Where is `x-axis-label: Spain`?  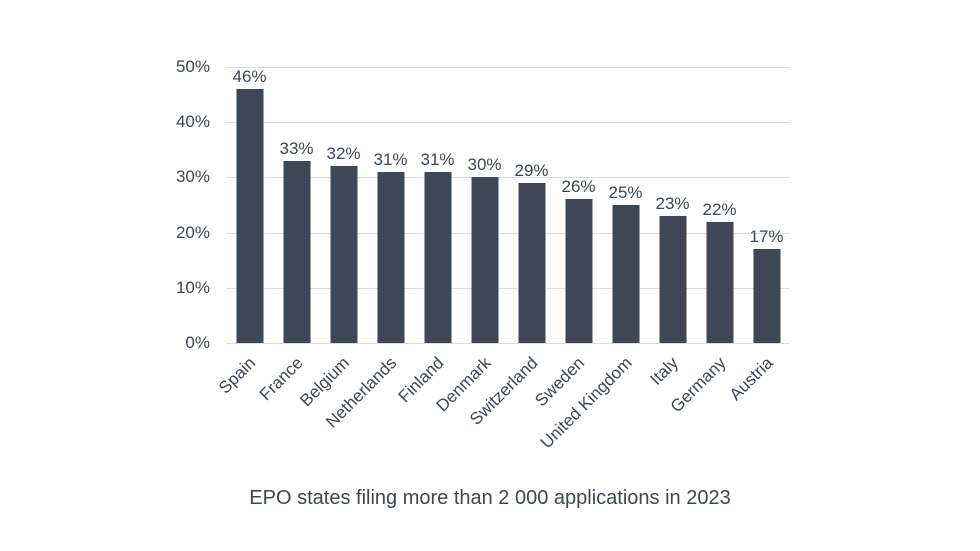
x-axis-label: Spain is located at coordinates (237, 375).